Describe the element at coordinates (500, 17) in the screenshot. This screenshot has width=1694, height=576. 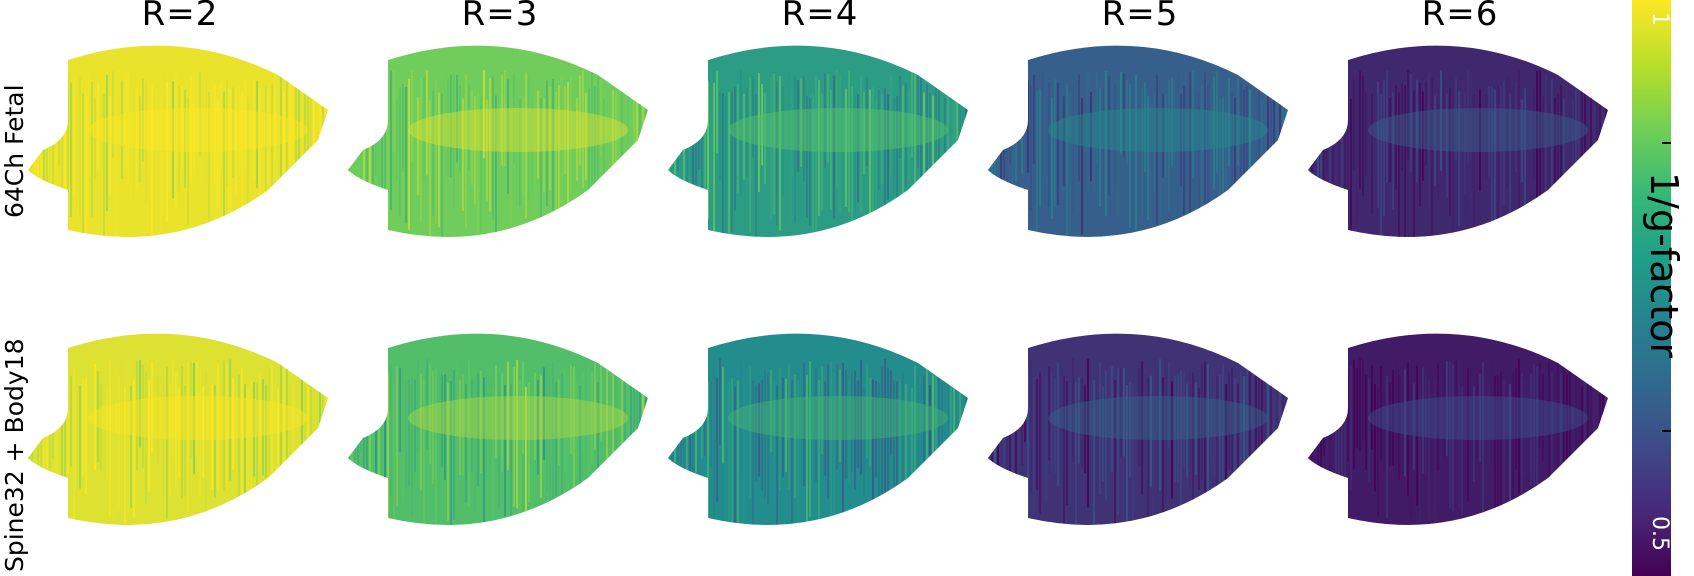
I see `column-title-r3: R=3` at that location.